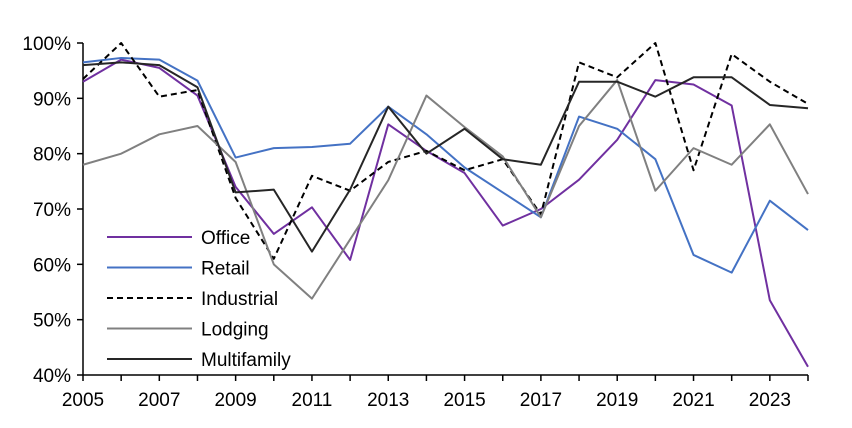 Image resolution: width=852 pixels, height=428 pixels. I want to click on legend-label: Retail, so click(225, 269).